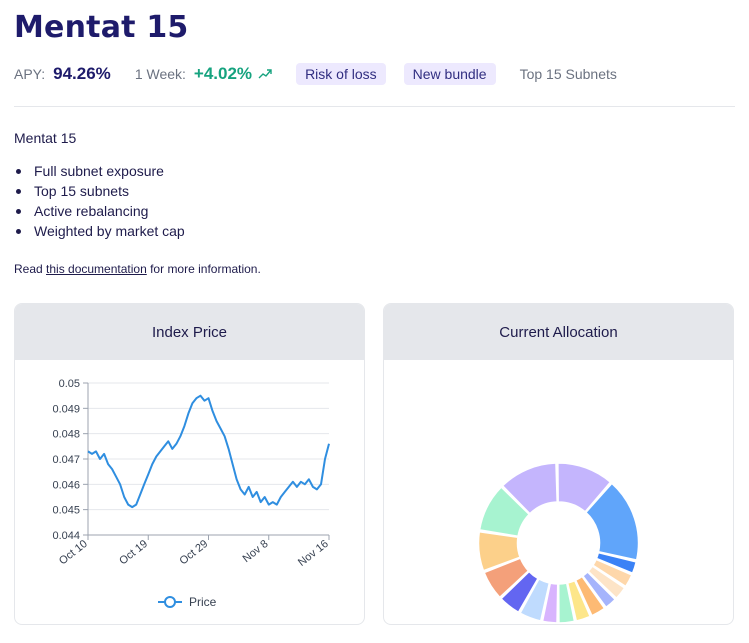 The width and height of the screenshot is (749, 643). What do you see at coordinates (558, 543) in the screenshot?
I see `allocation-donut-chart` at bounding box center [558, 543].